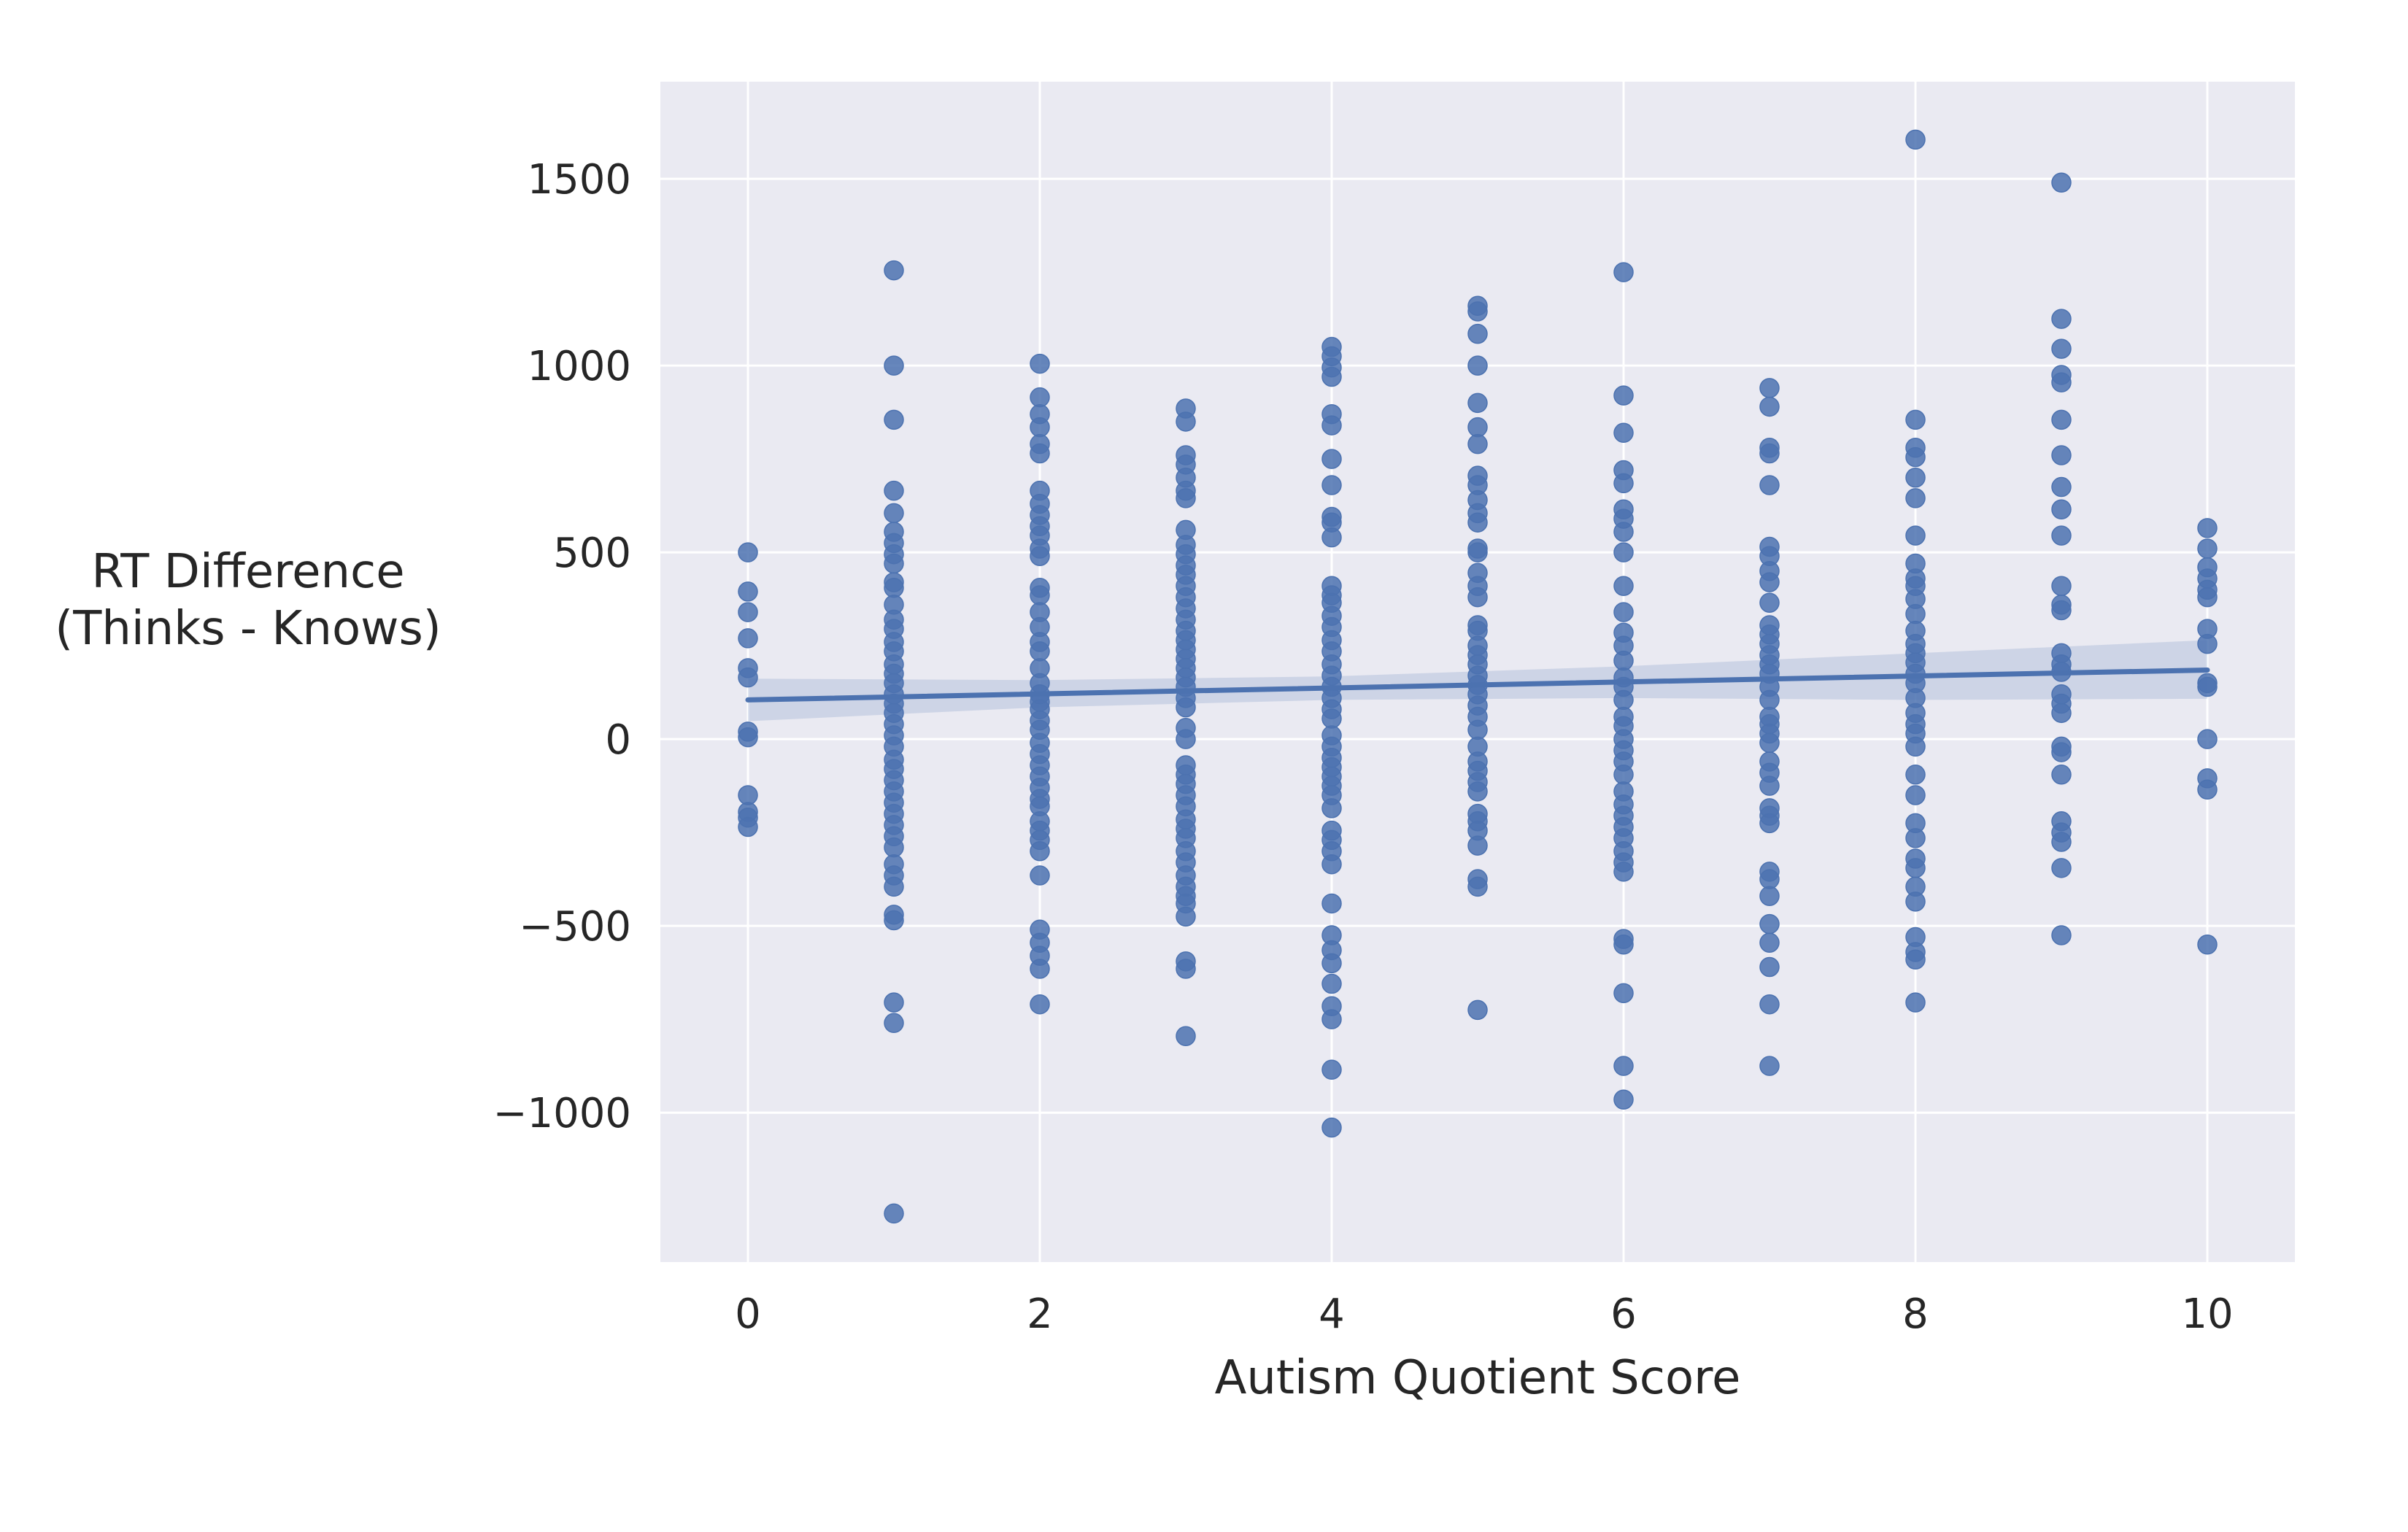 This screenshot has width=2408, height=1532. Describe the element at coordinates (1040, 1315) in the screenshot. I see `x-tick-label: 2` at that location.